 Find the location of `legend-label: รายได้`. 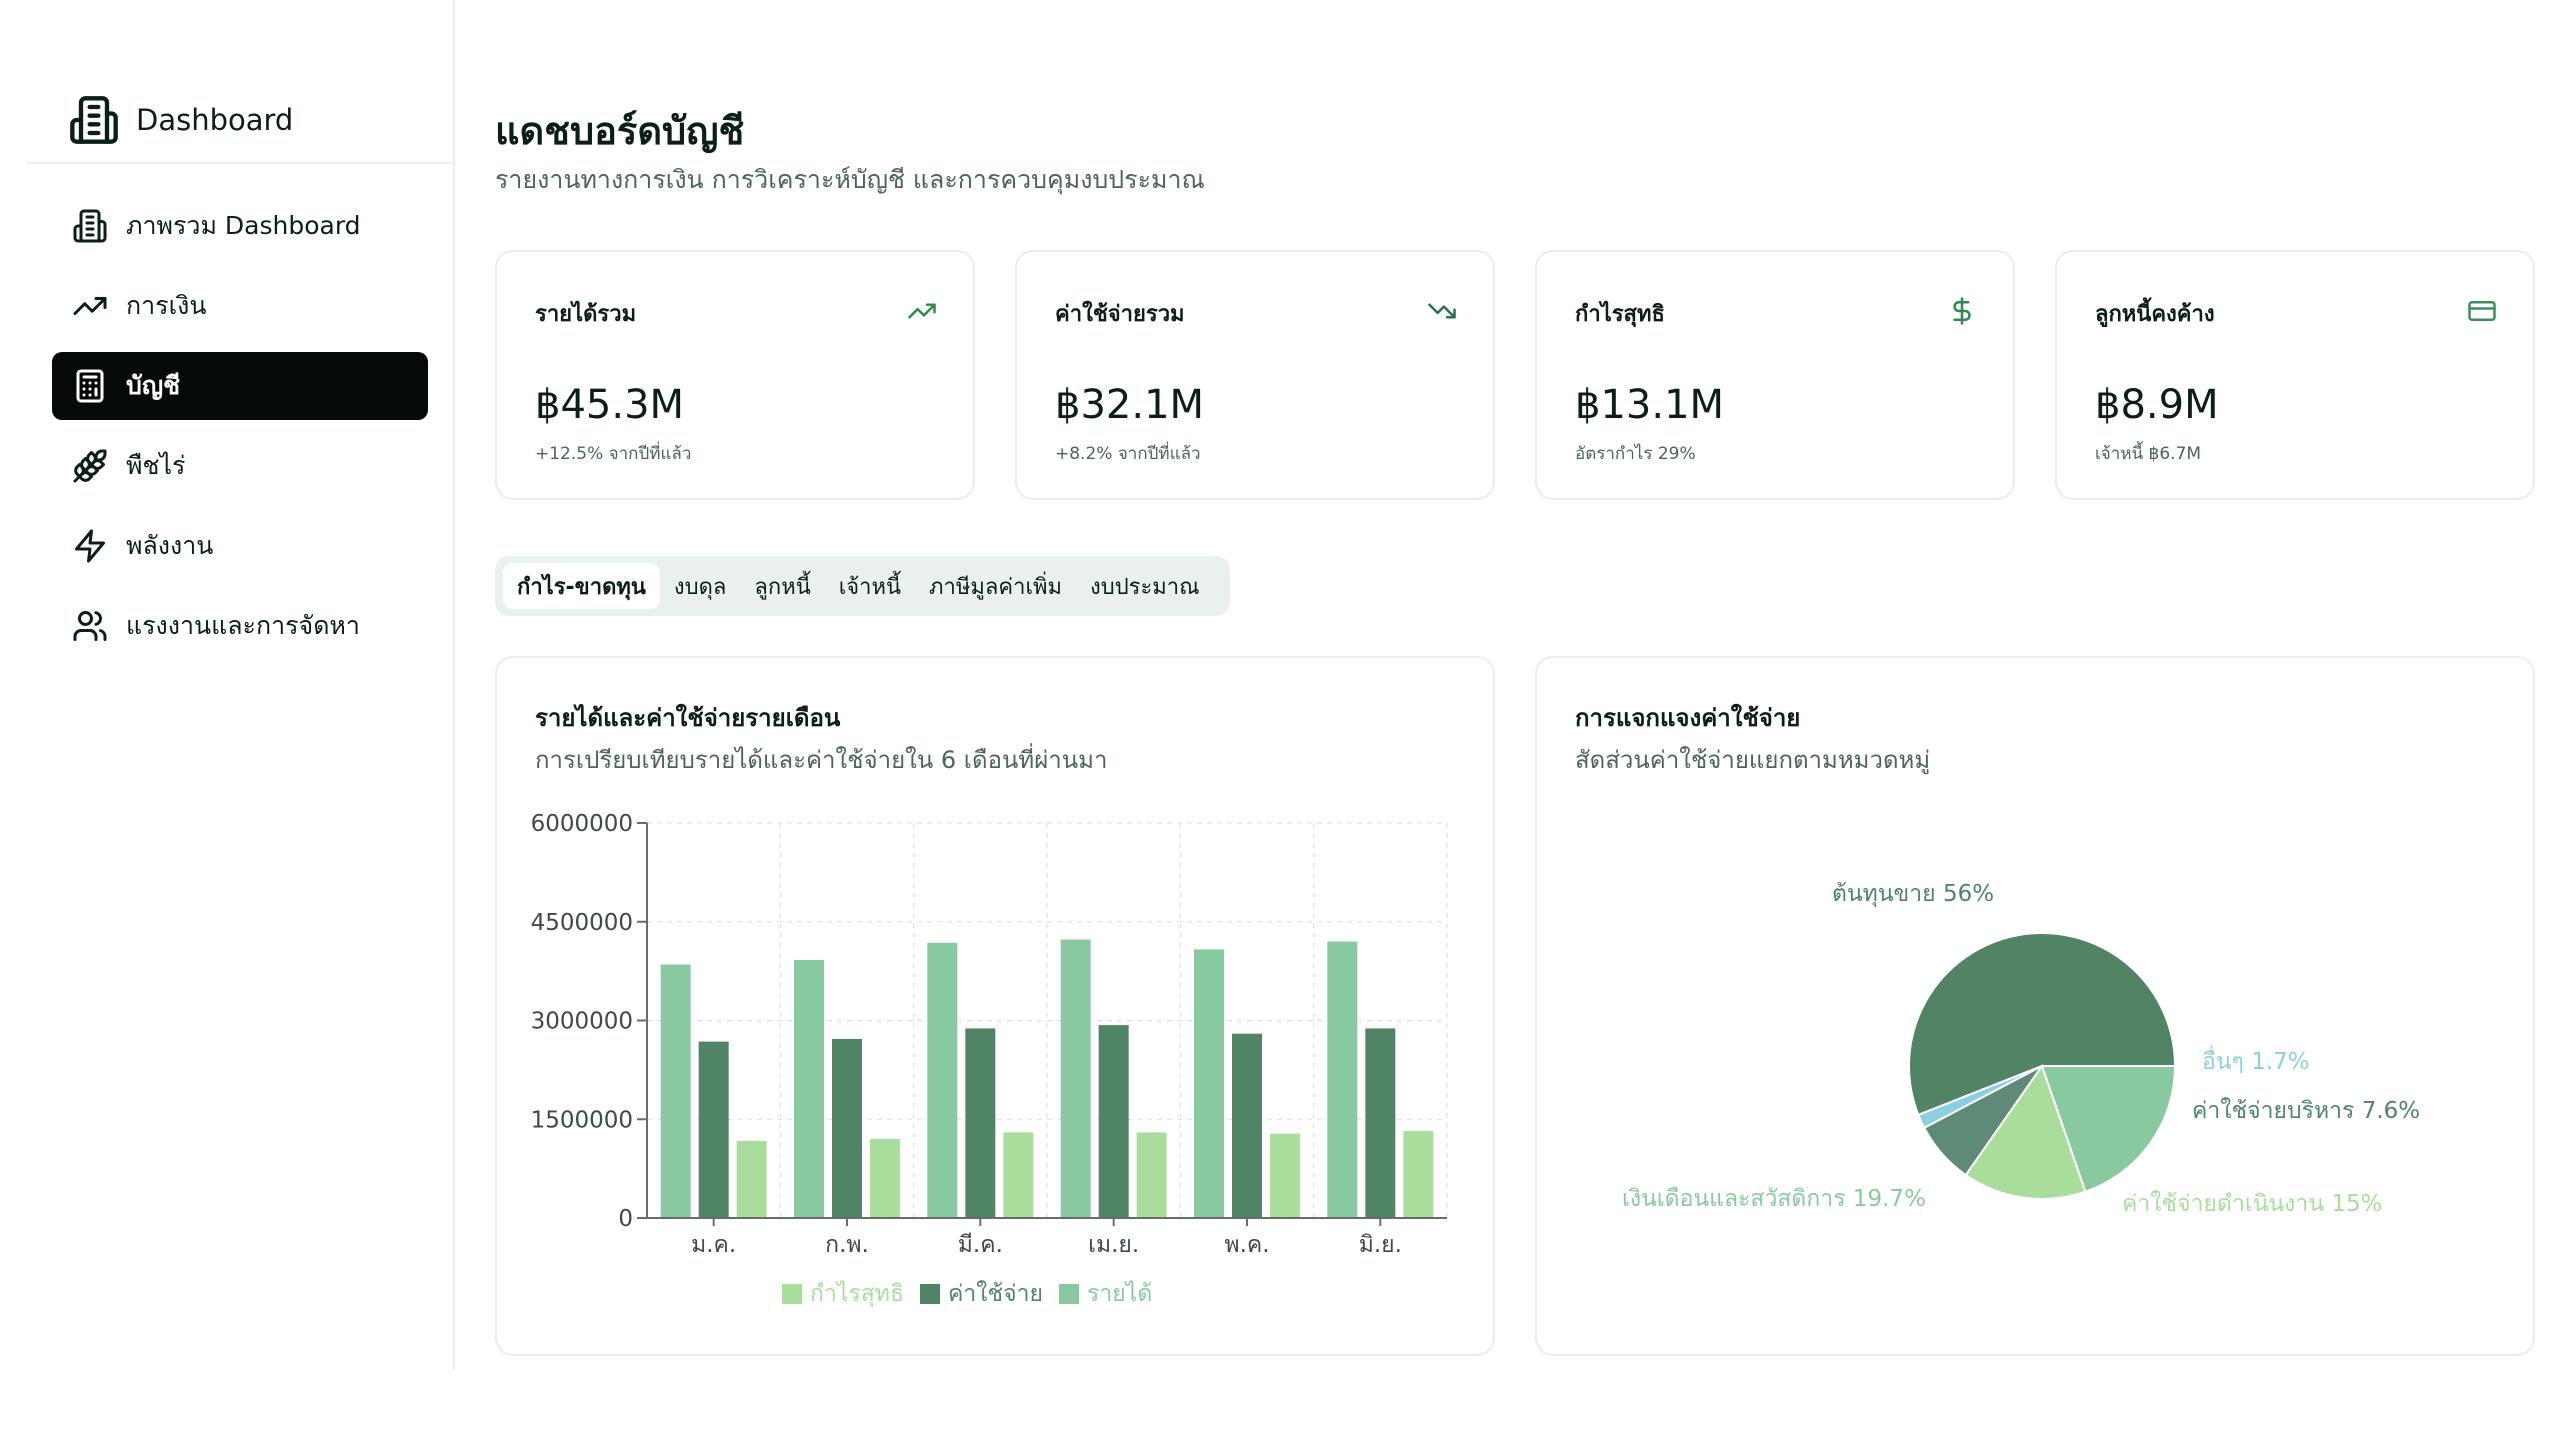

legend-label: รายได้ is located at coordinates (1120, 1294).